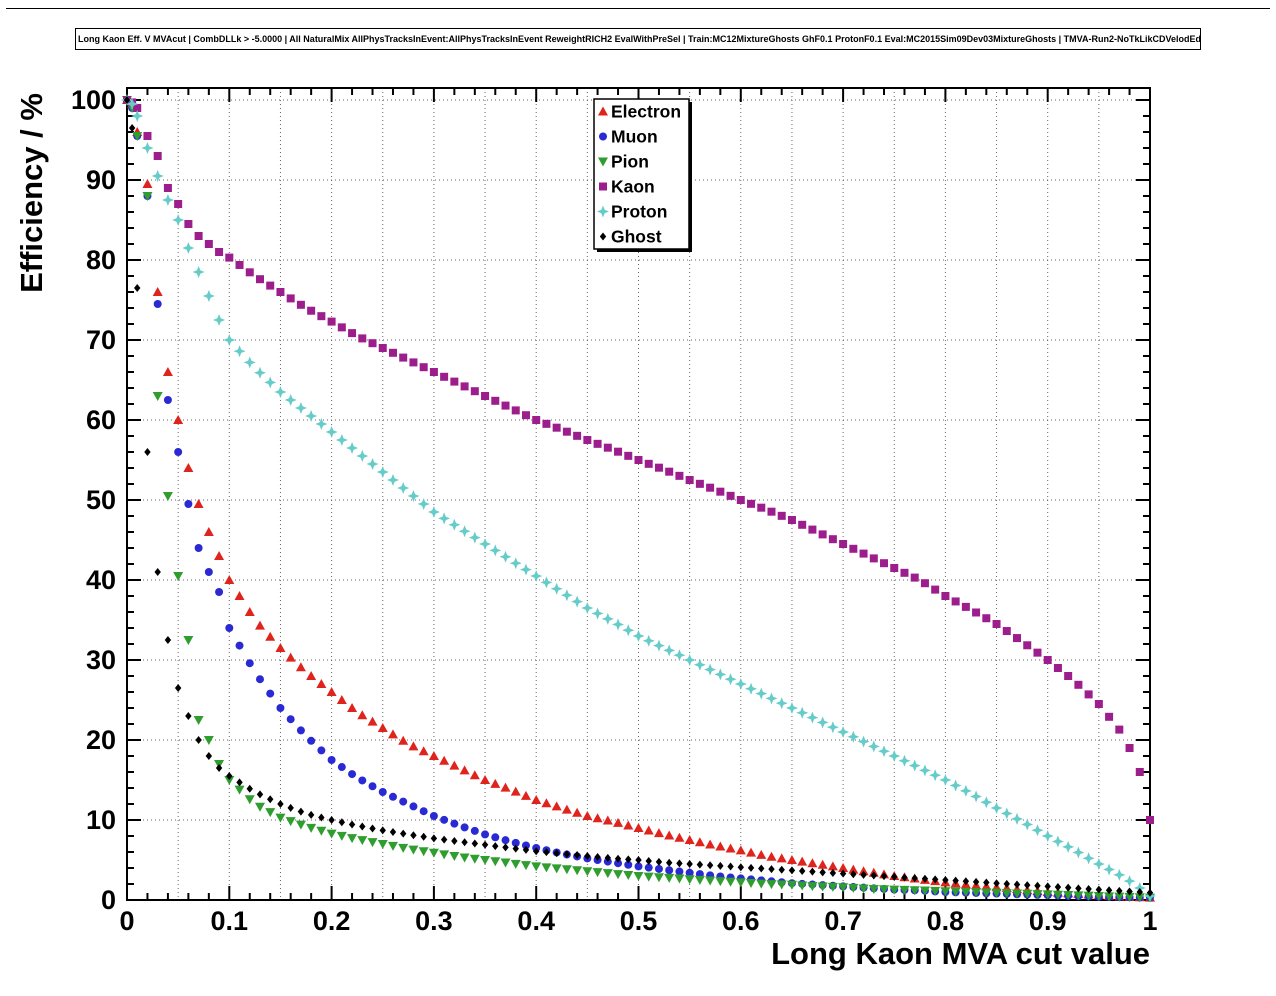 This screenshot has height=996, width=1276. I want to click on svg-text: 40, so click(101, 580).